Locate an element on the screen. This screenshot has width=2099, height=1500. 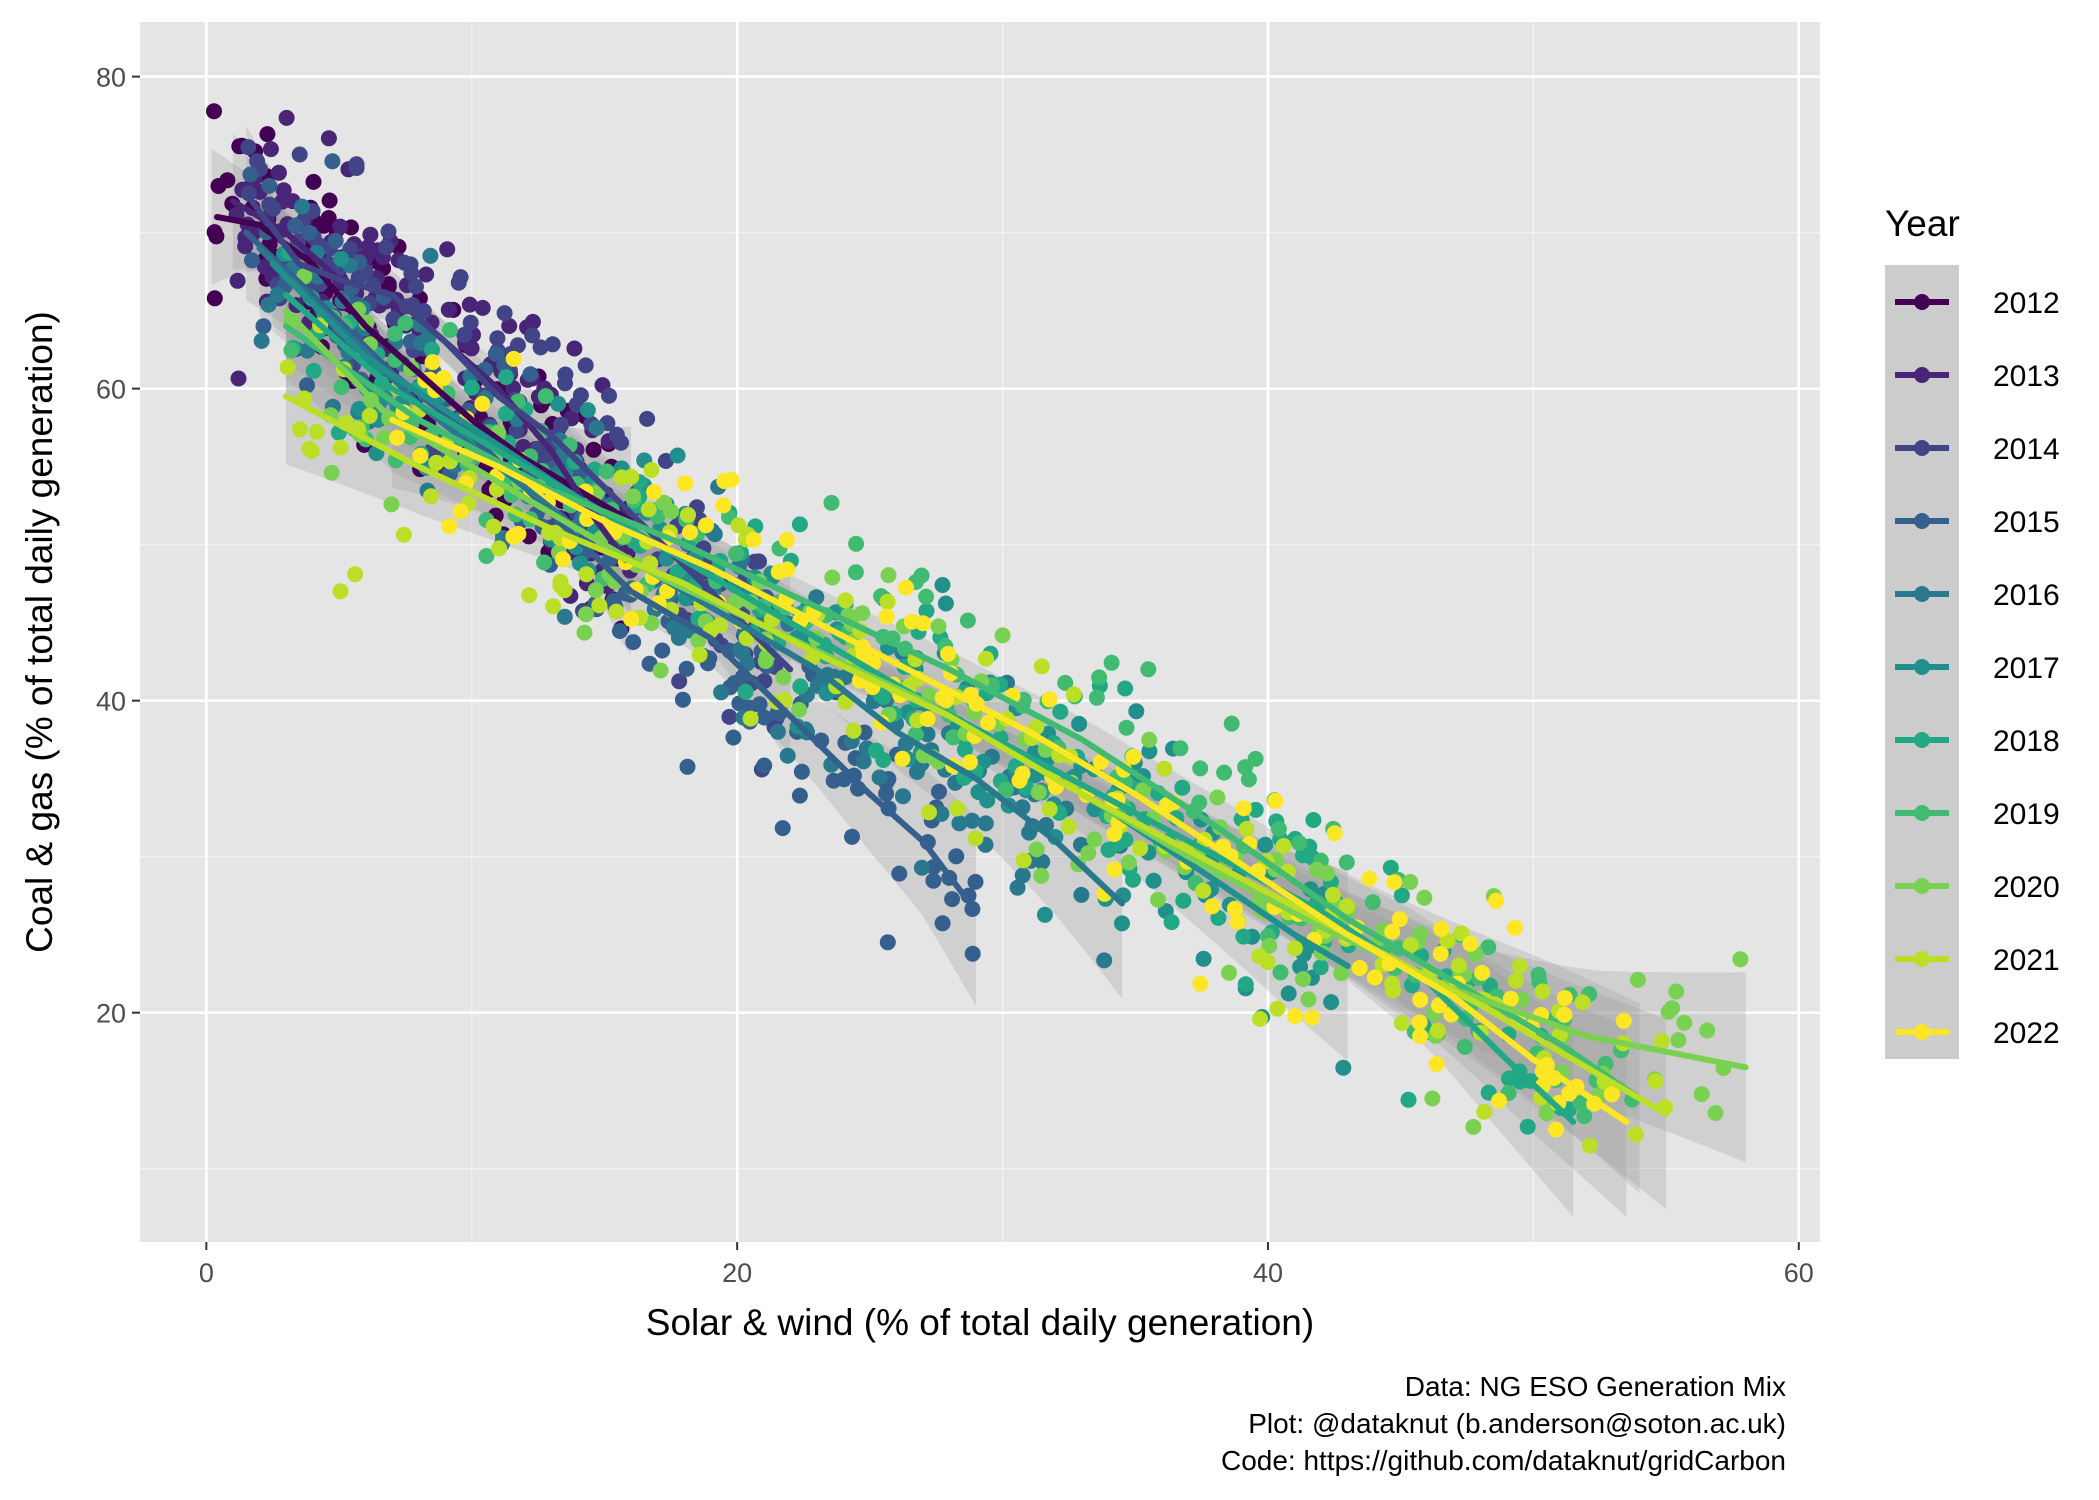
caption-line-2: Plot: @dataknut (b.anderson@soton.ac.uk) is located at coordinates (1517, 1423).